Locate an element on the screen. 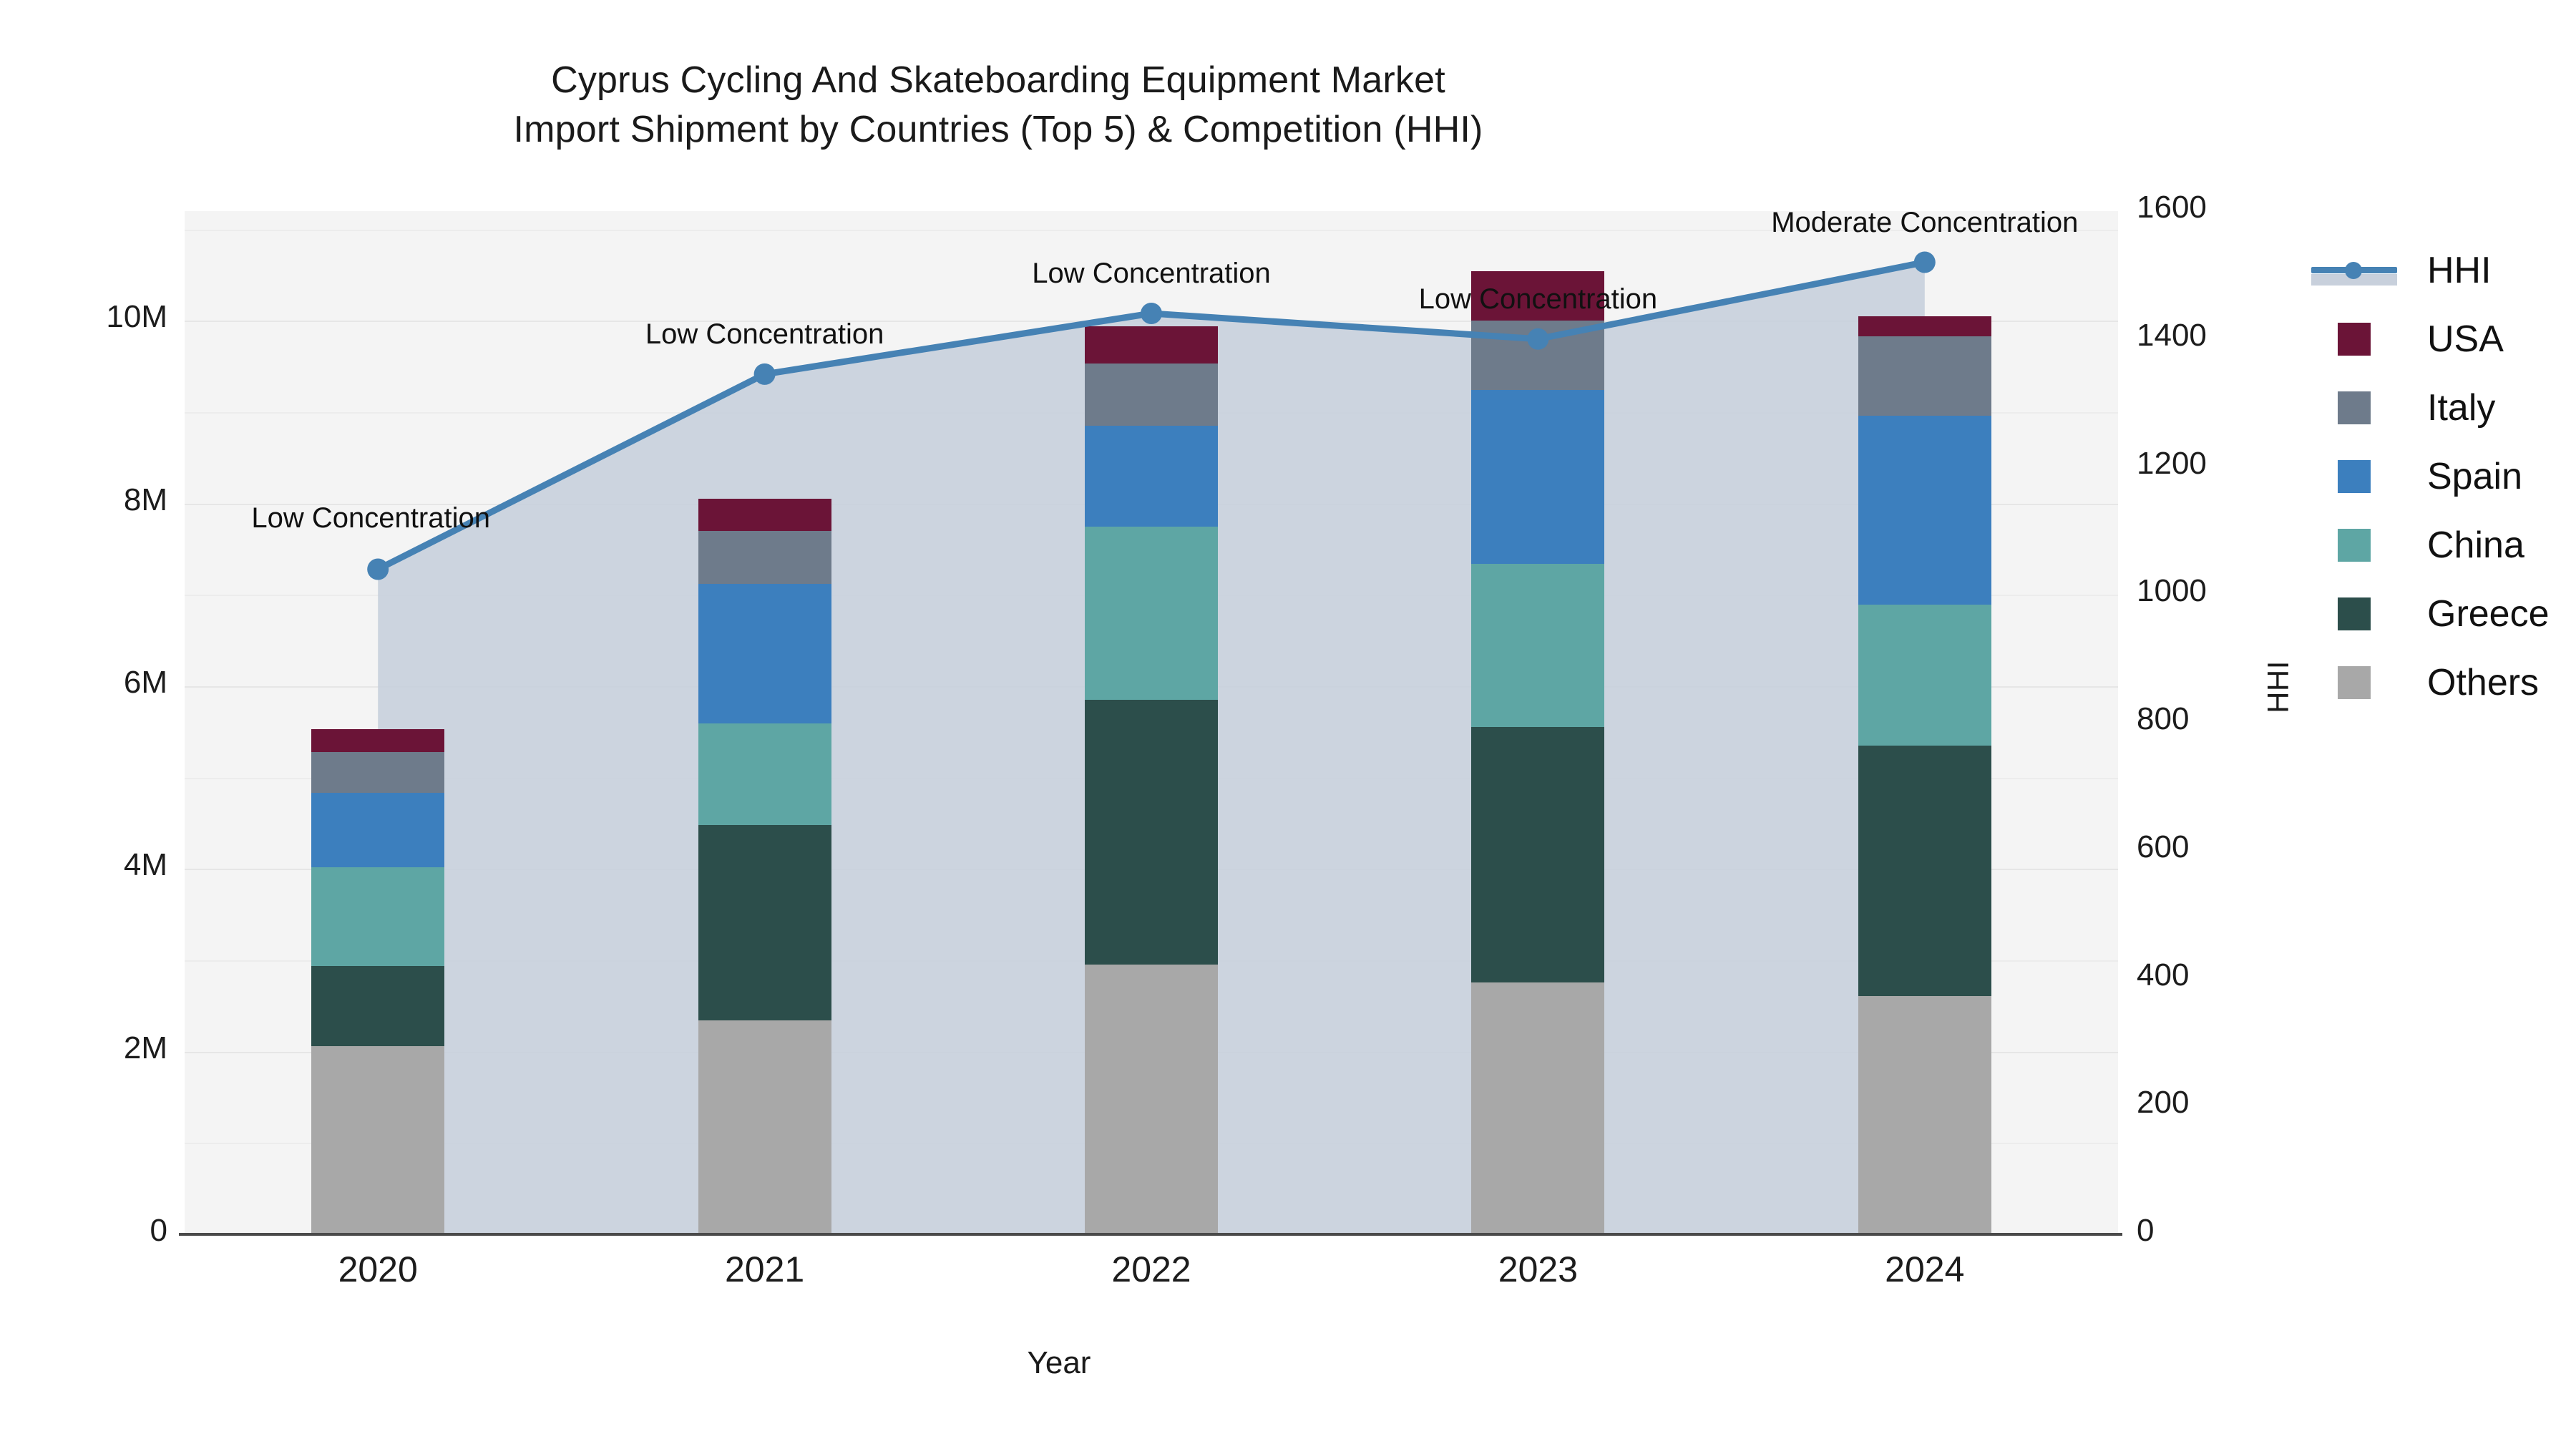 This screenshot has height=1449, width=2576. bar-segment-greece-2022 is located at coordinates (1151, 832).